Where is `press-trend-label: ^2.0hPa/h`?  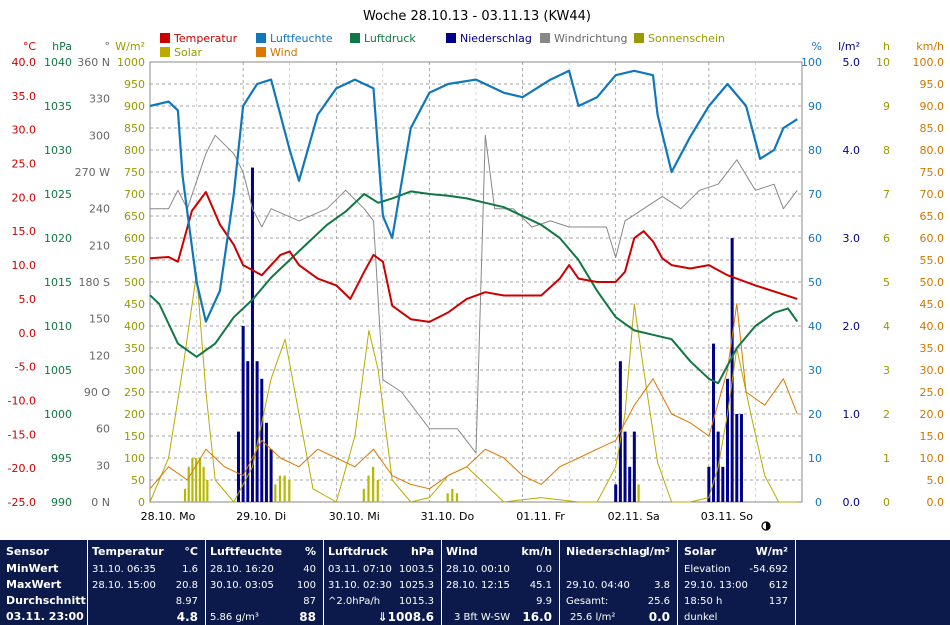
press-trend-label: ^2.0hPa/h is located at coordinates (354, 601).